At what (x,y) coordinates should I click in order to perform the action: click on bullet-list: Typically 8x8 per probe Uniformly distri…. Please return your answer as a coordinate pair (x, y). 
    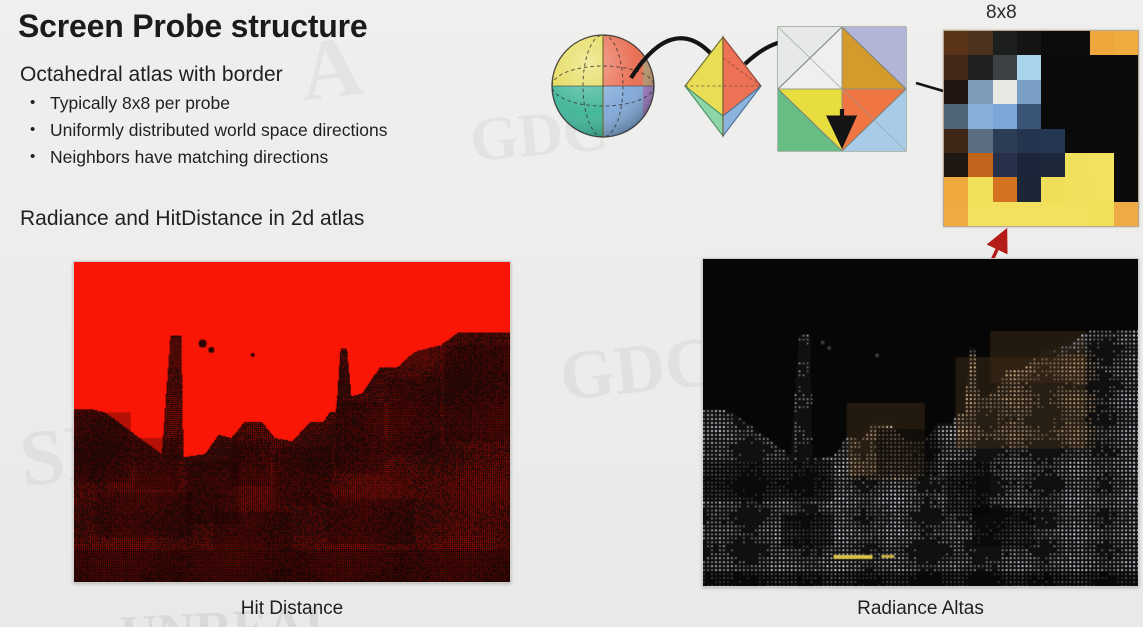
    Looking at the image, I should click on (206, 130).